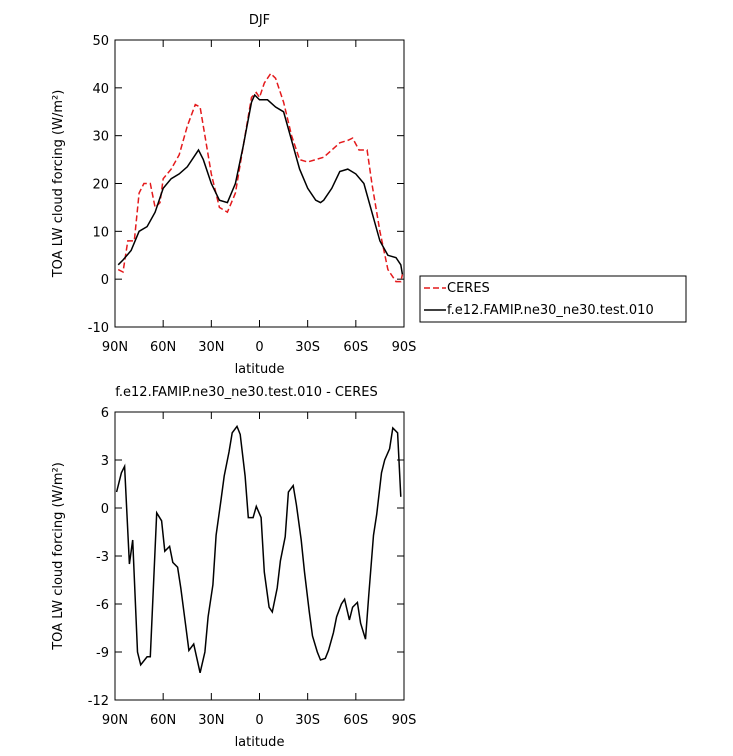 Image resolution: width=733 pixels, height=756 pixels. What do you see at coordinates (105, 461) in the screenshot?
I see `y-tick-label: 3` at bounding box center [105, 461].